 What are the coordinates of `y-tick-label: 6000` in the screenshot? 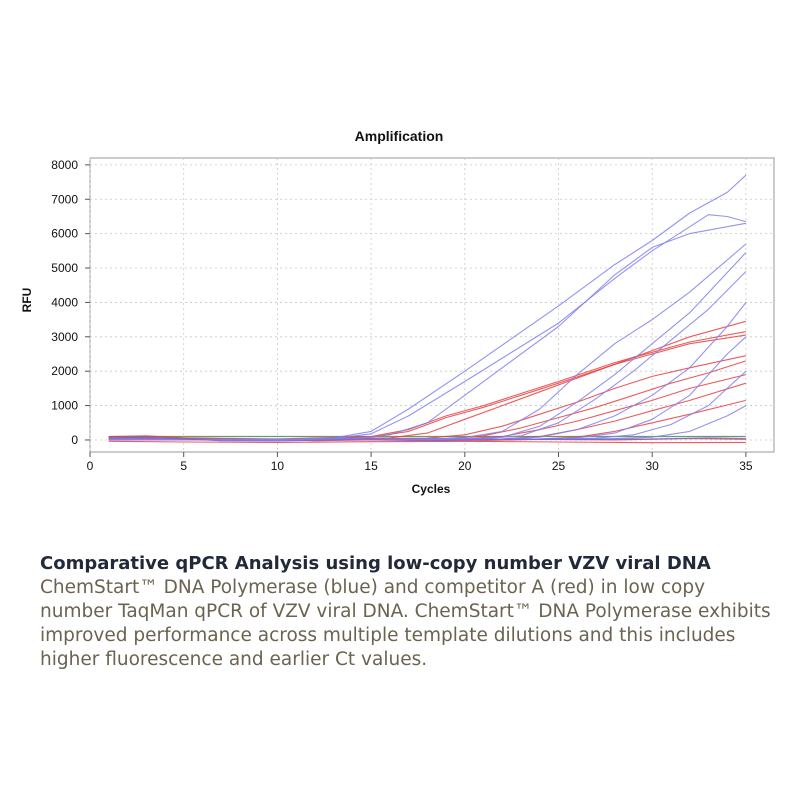 It's located at (64, 234).